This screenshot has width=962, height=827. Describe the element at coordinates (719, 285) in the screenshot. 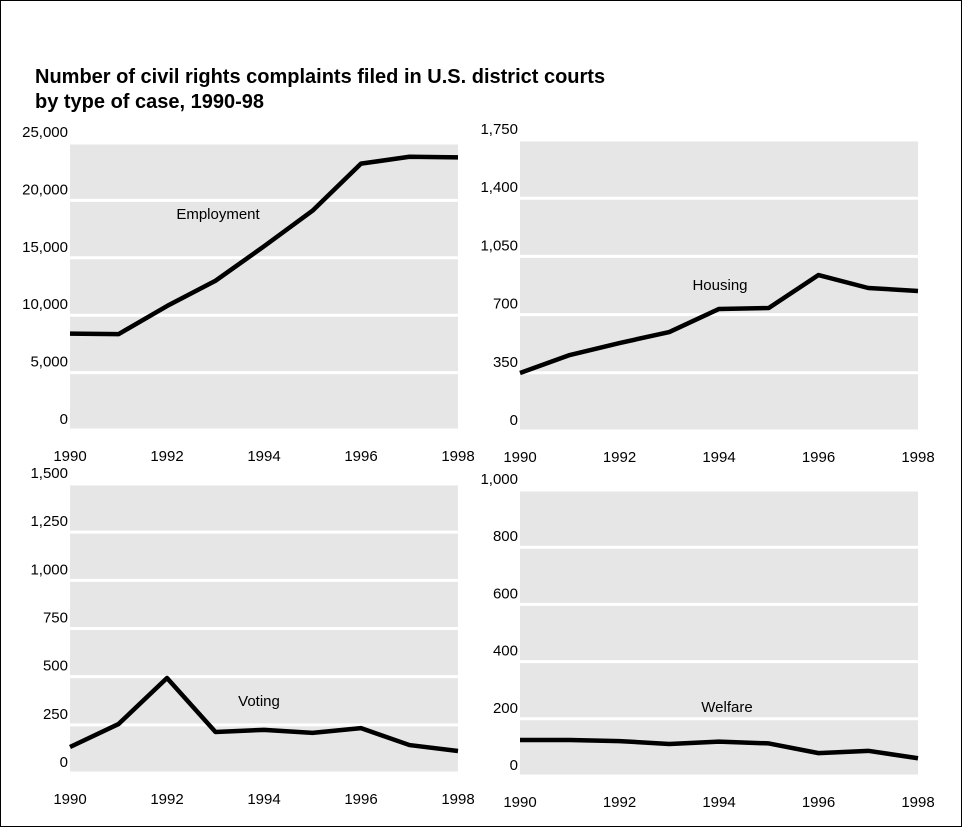

I see `series-label: Housing` at that location.